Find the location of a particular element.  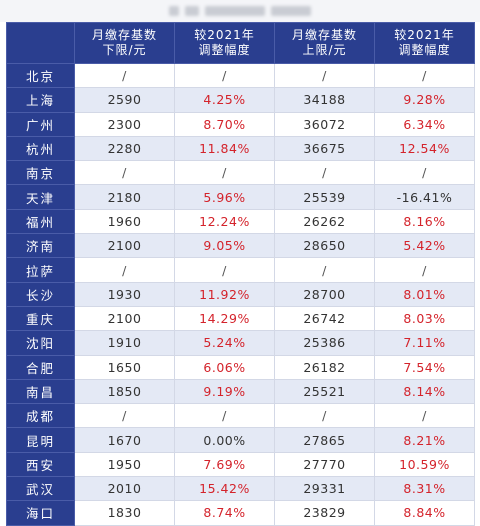

lower-change-cell: 14.29% is located at coordinates (224, 318).